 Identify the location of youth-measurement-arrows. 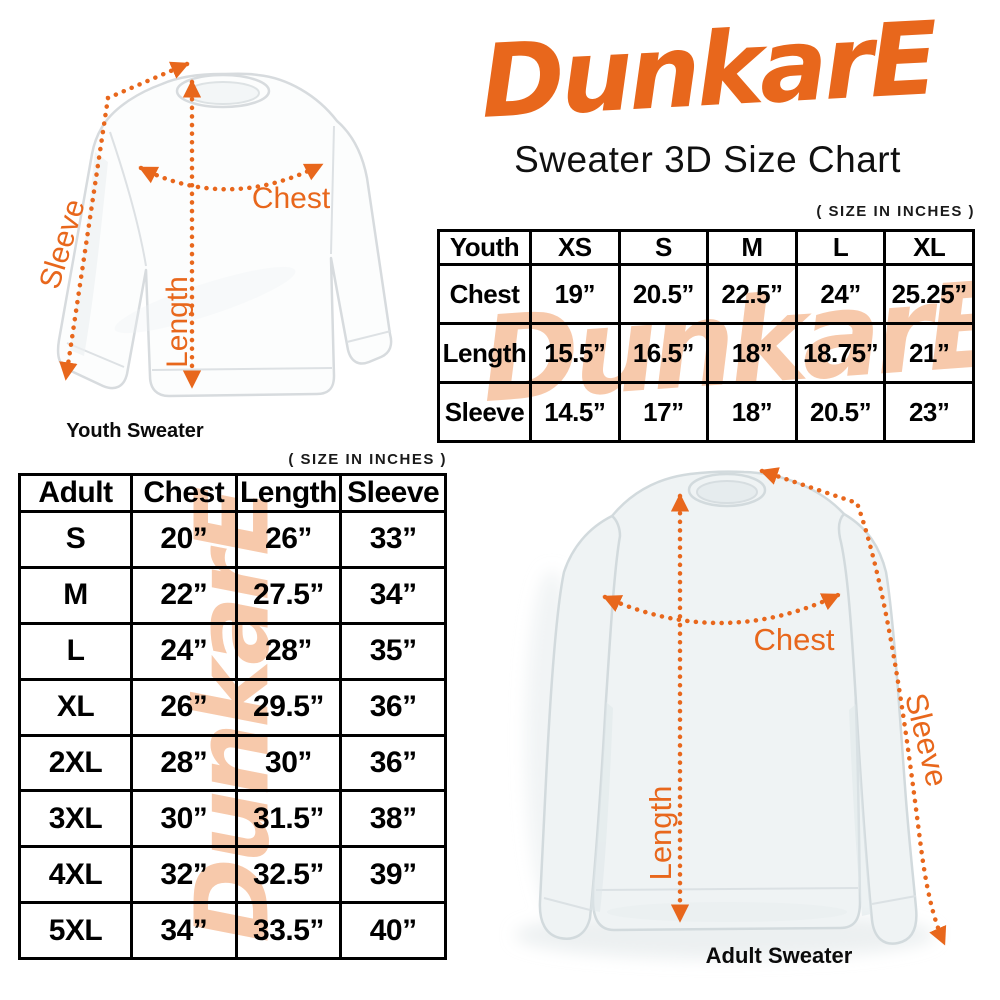
(191, 225).